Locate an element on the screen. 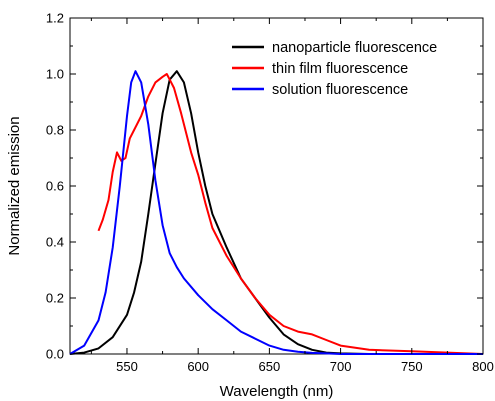  x-tick-label: 550 is located at coordinates (127, 366).